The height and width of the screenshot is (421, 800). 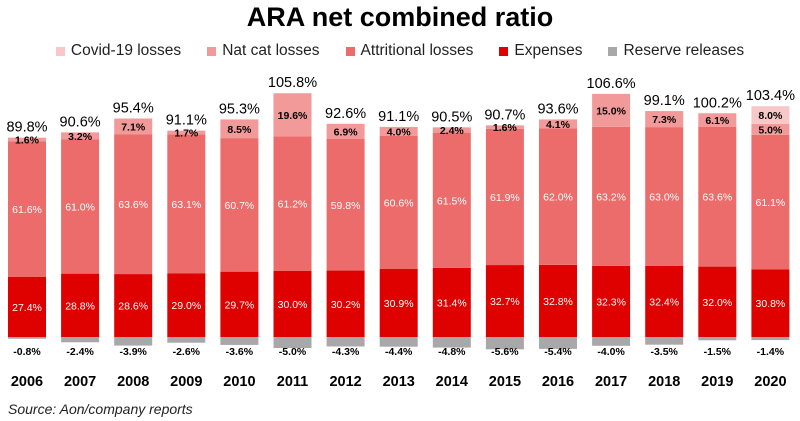 I want to click on total-label: 91.1%, so click(x=398, y=117).